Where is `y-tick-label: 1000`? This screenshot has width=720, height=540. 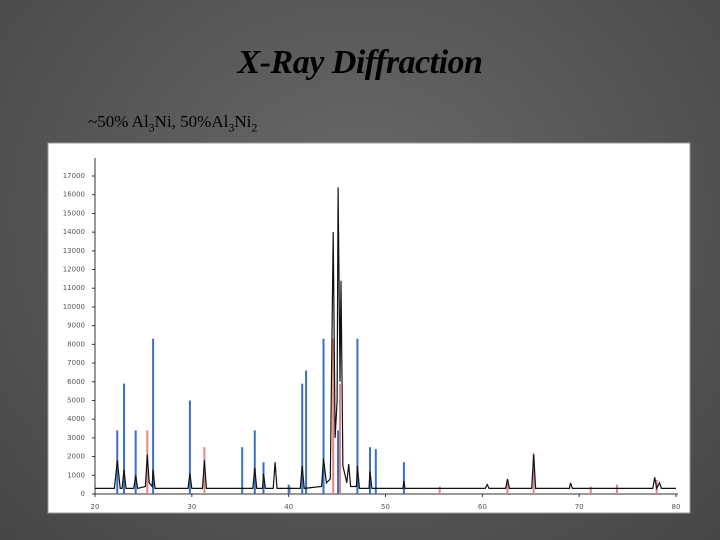
y-tick-label: 1000 is located at coordinates (76, 475).